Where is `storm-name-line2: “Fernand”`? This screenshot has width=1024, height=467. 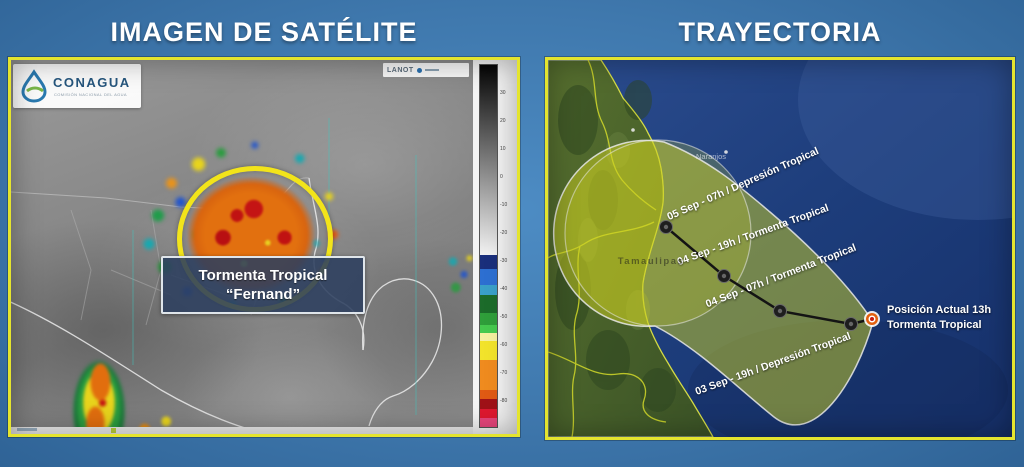
storm-name-line2: “Fernand” is located at coordinates (263, 294).